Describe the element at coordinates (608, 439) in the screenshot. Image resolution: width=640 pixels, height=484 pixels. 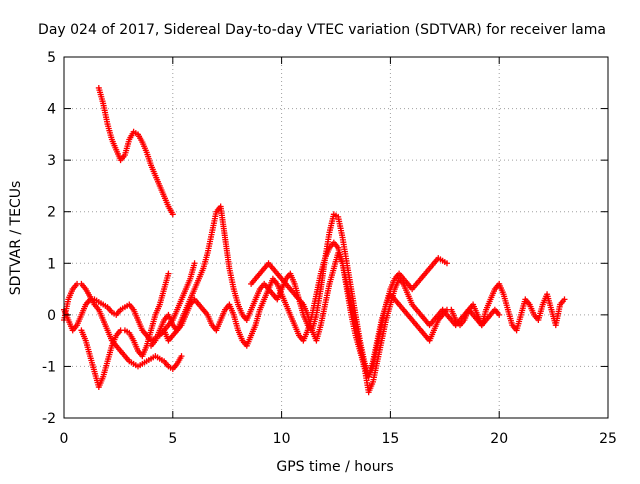
I see `x-tick-label: 25` at that location.